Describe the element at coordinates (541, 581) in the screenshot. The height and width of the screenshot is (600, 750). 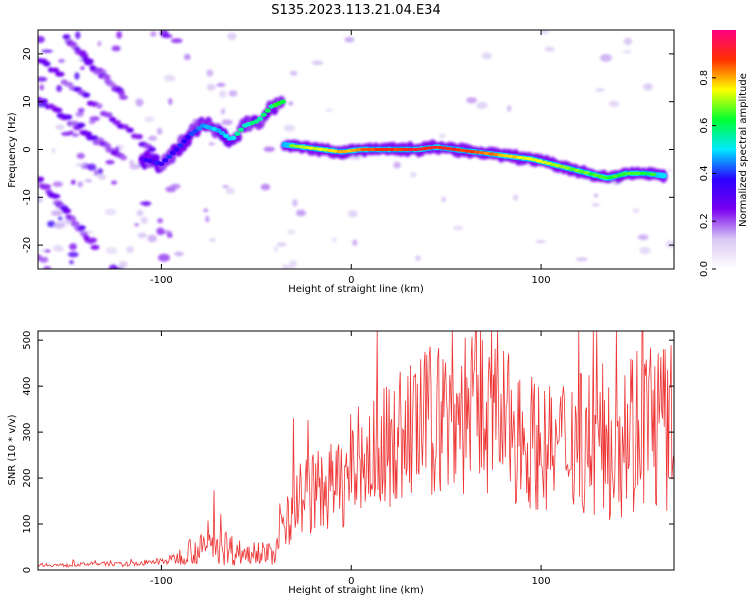
I see `x-tick-label: 100` at that location.